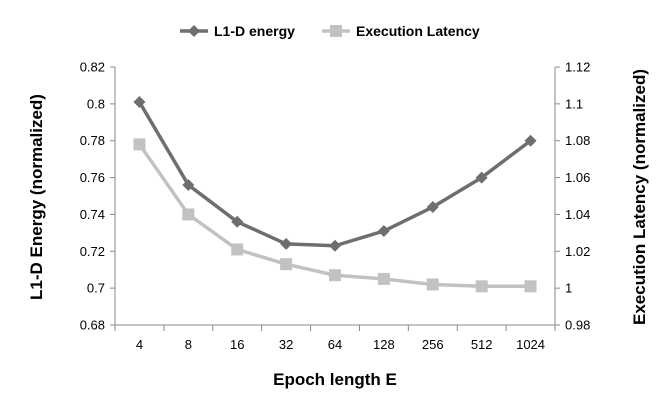 Image resolution: width=664 pixels, height=413 pixels. Describe the element at coordinates (92, 251) in the screenshot. I see `y-tick-label-left: 0.72` at that location.